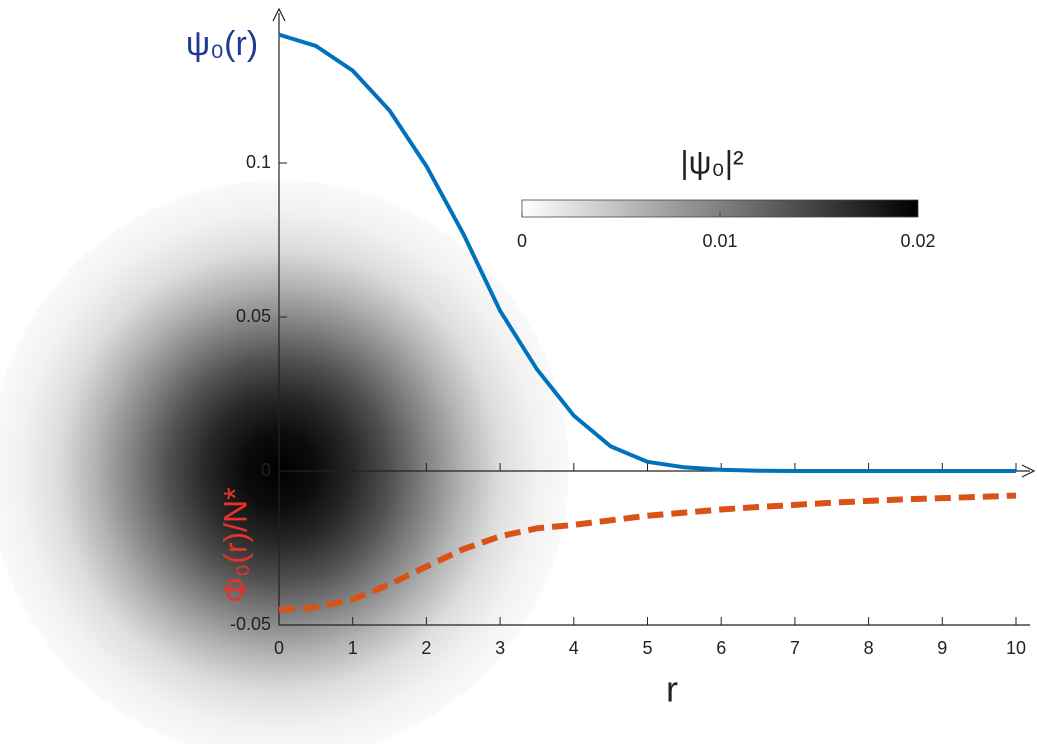 This screenshot has height=744, width=1037. I want to click on x-tick-label: 7, so click(795, 648).